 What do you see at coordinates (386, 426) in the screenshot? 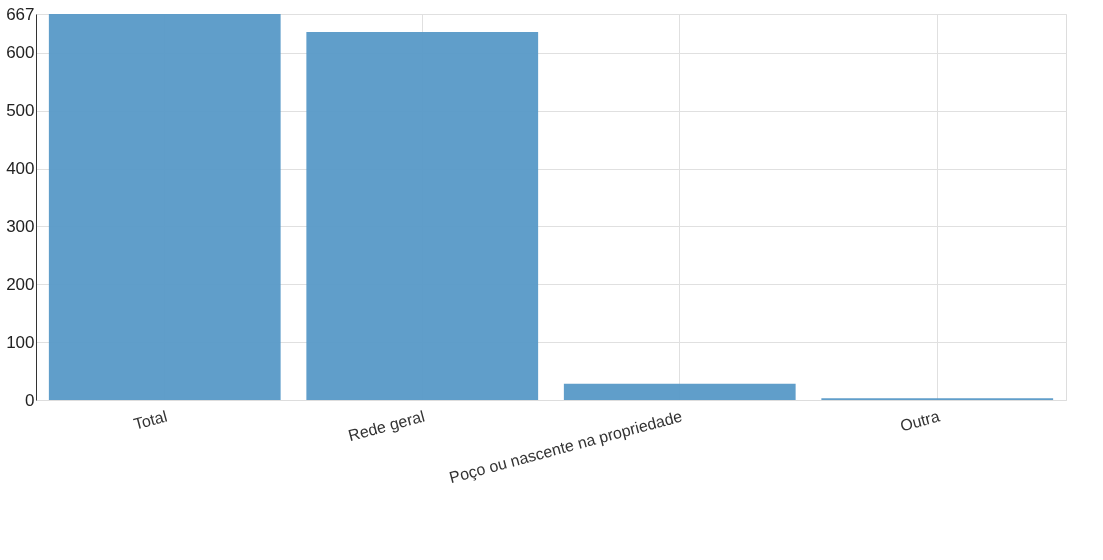
I see `x-tick-label: Rede geral` at bounding box center [386, 426].